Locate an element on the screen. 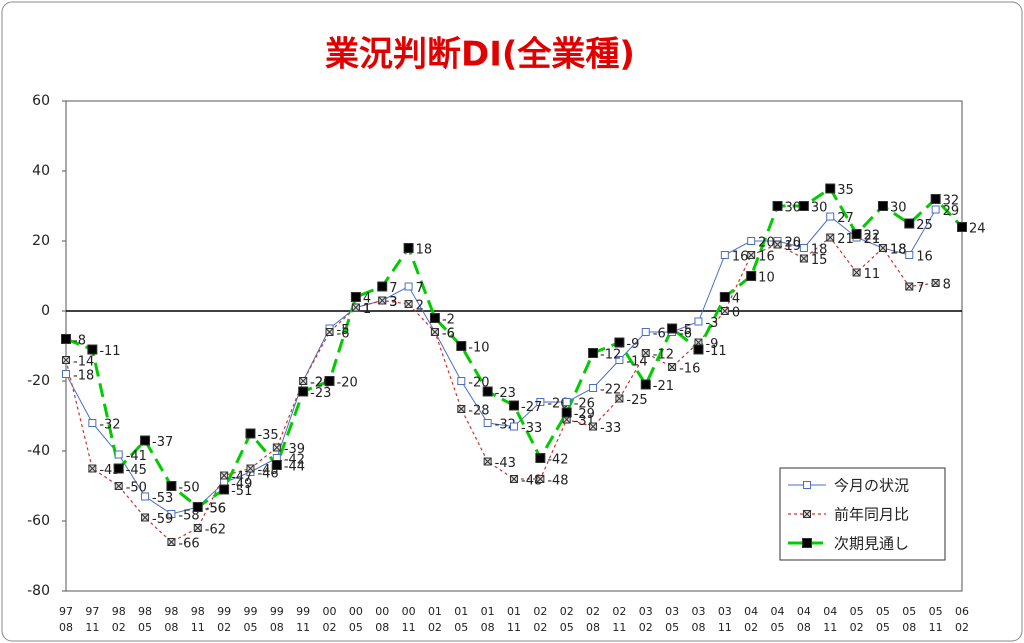  data-label: -47 is located at coordinates (241, 477).